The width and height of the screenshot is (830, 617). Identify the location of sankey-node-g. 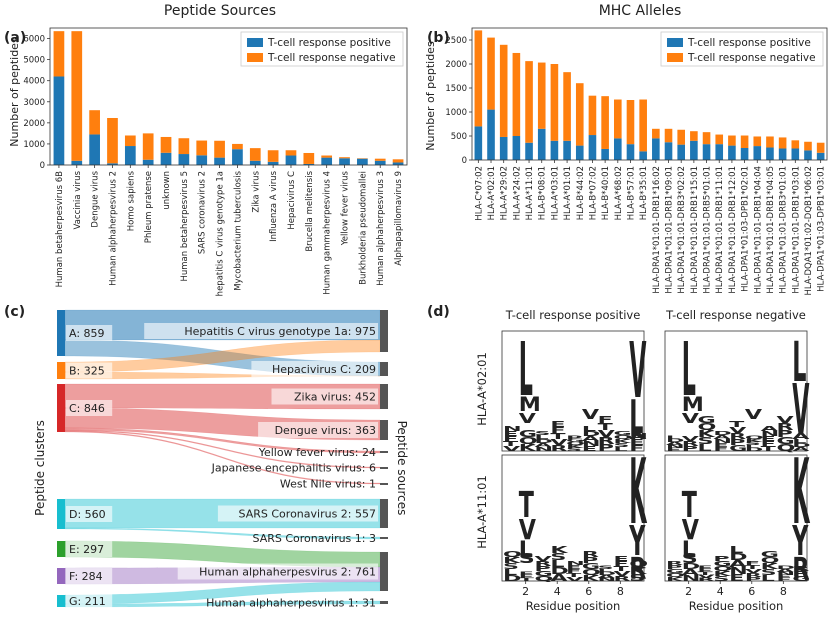
(61, 601).